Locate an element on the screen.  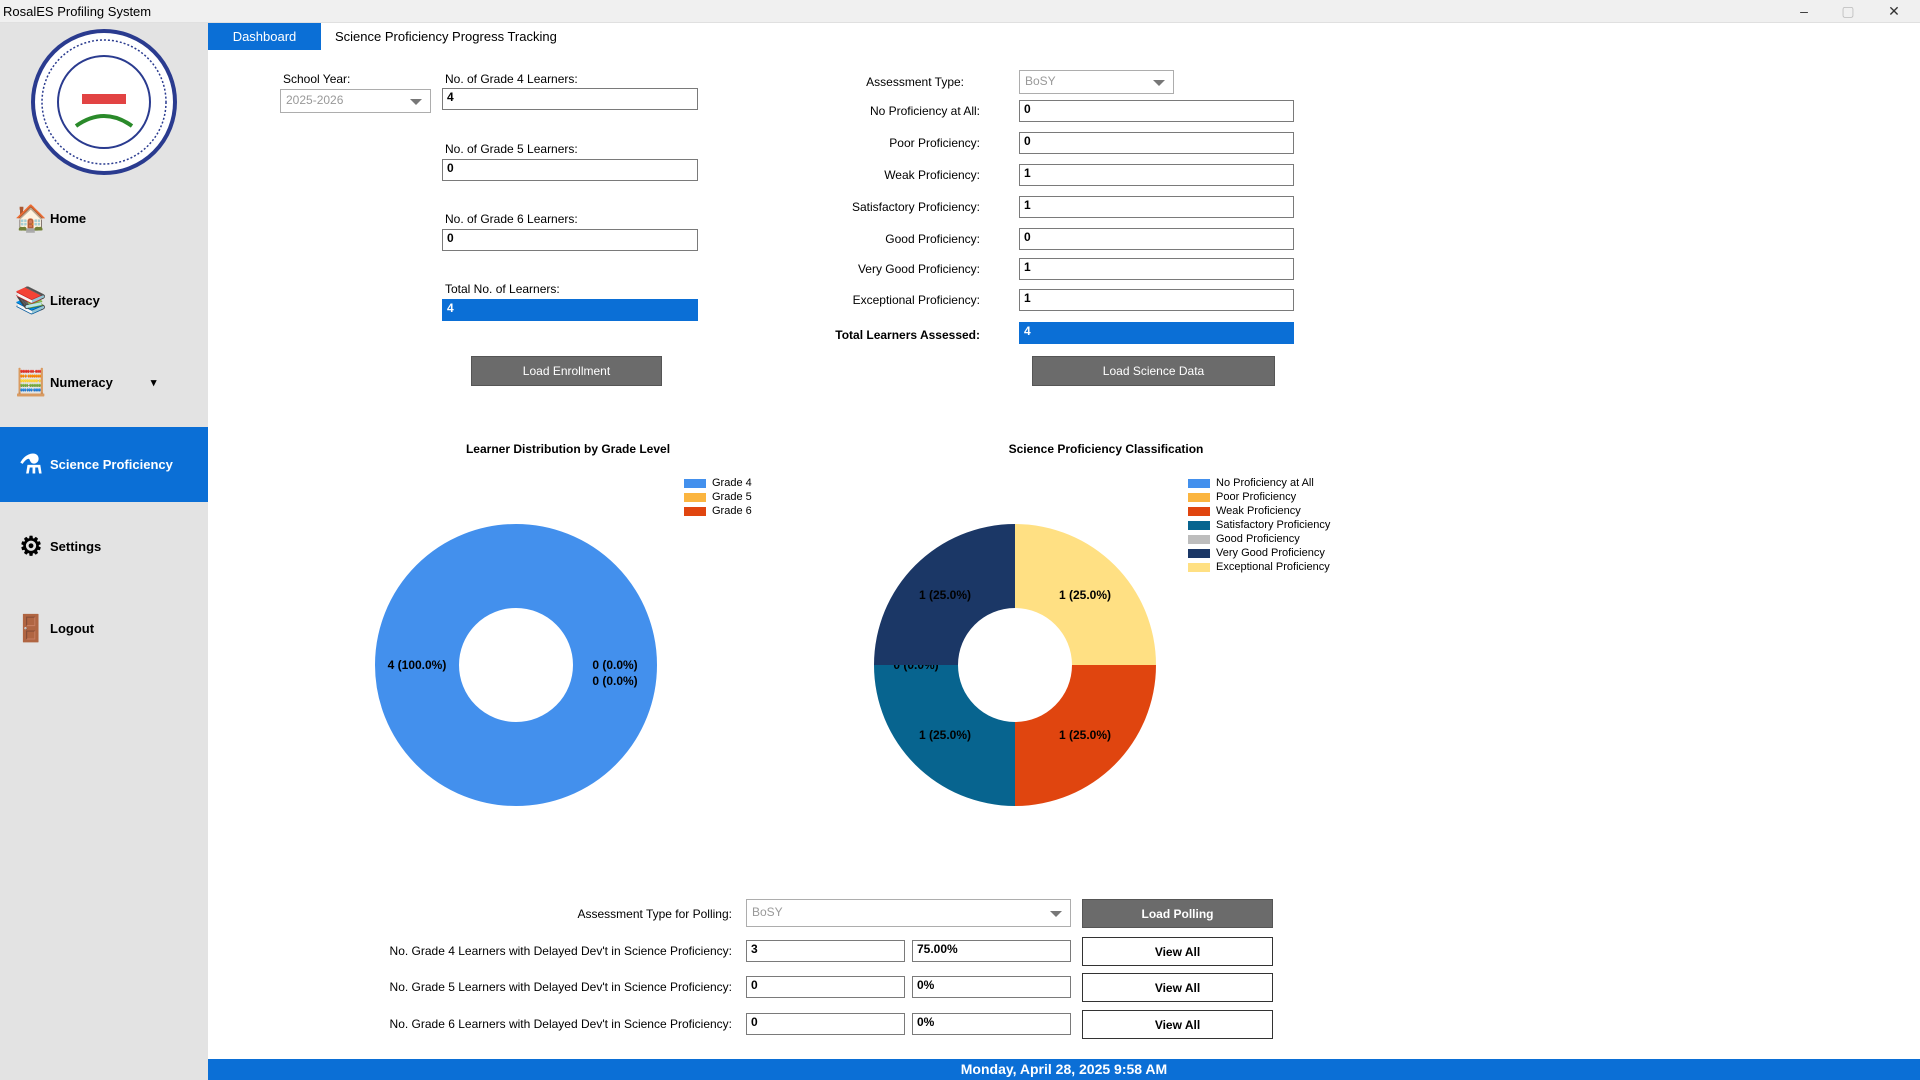
sidebar-item-settings: ⚙ Settings is located at coordinates (104, 546).